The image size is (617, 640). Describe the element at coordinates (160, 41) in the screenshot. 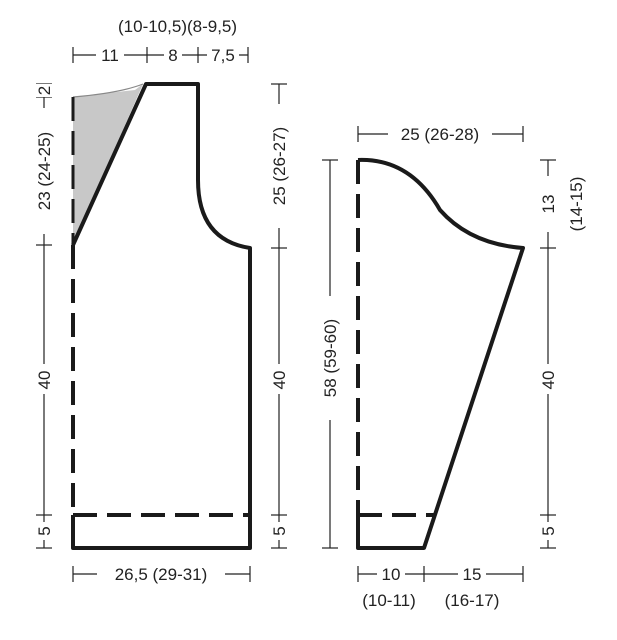

I see `body-top-dimensions: (10-10,5)(8-9,5) 11 8 7,5` at that location.